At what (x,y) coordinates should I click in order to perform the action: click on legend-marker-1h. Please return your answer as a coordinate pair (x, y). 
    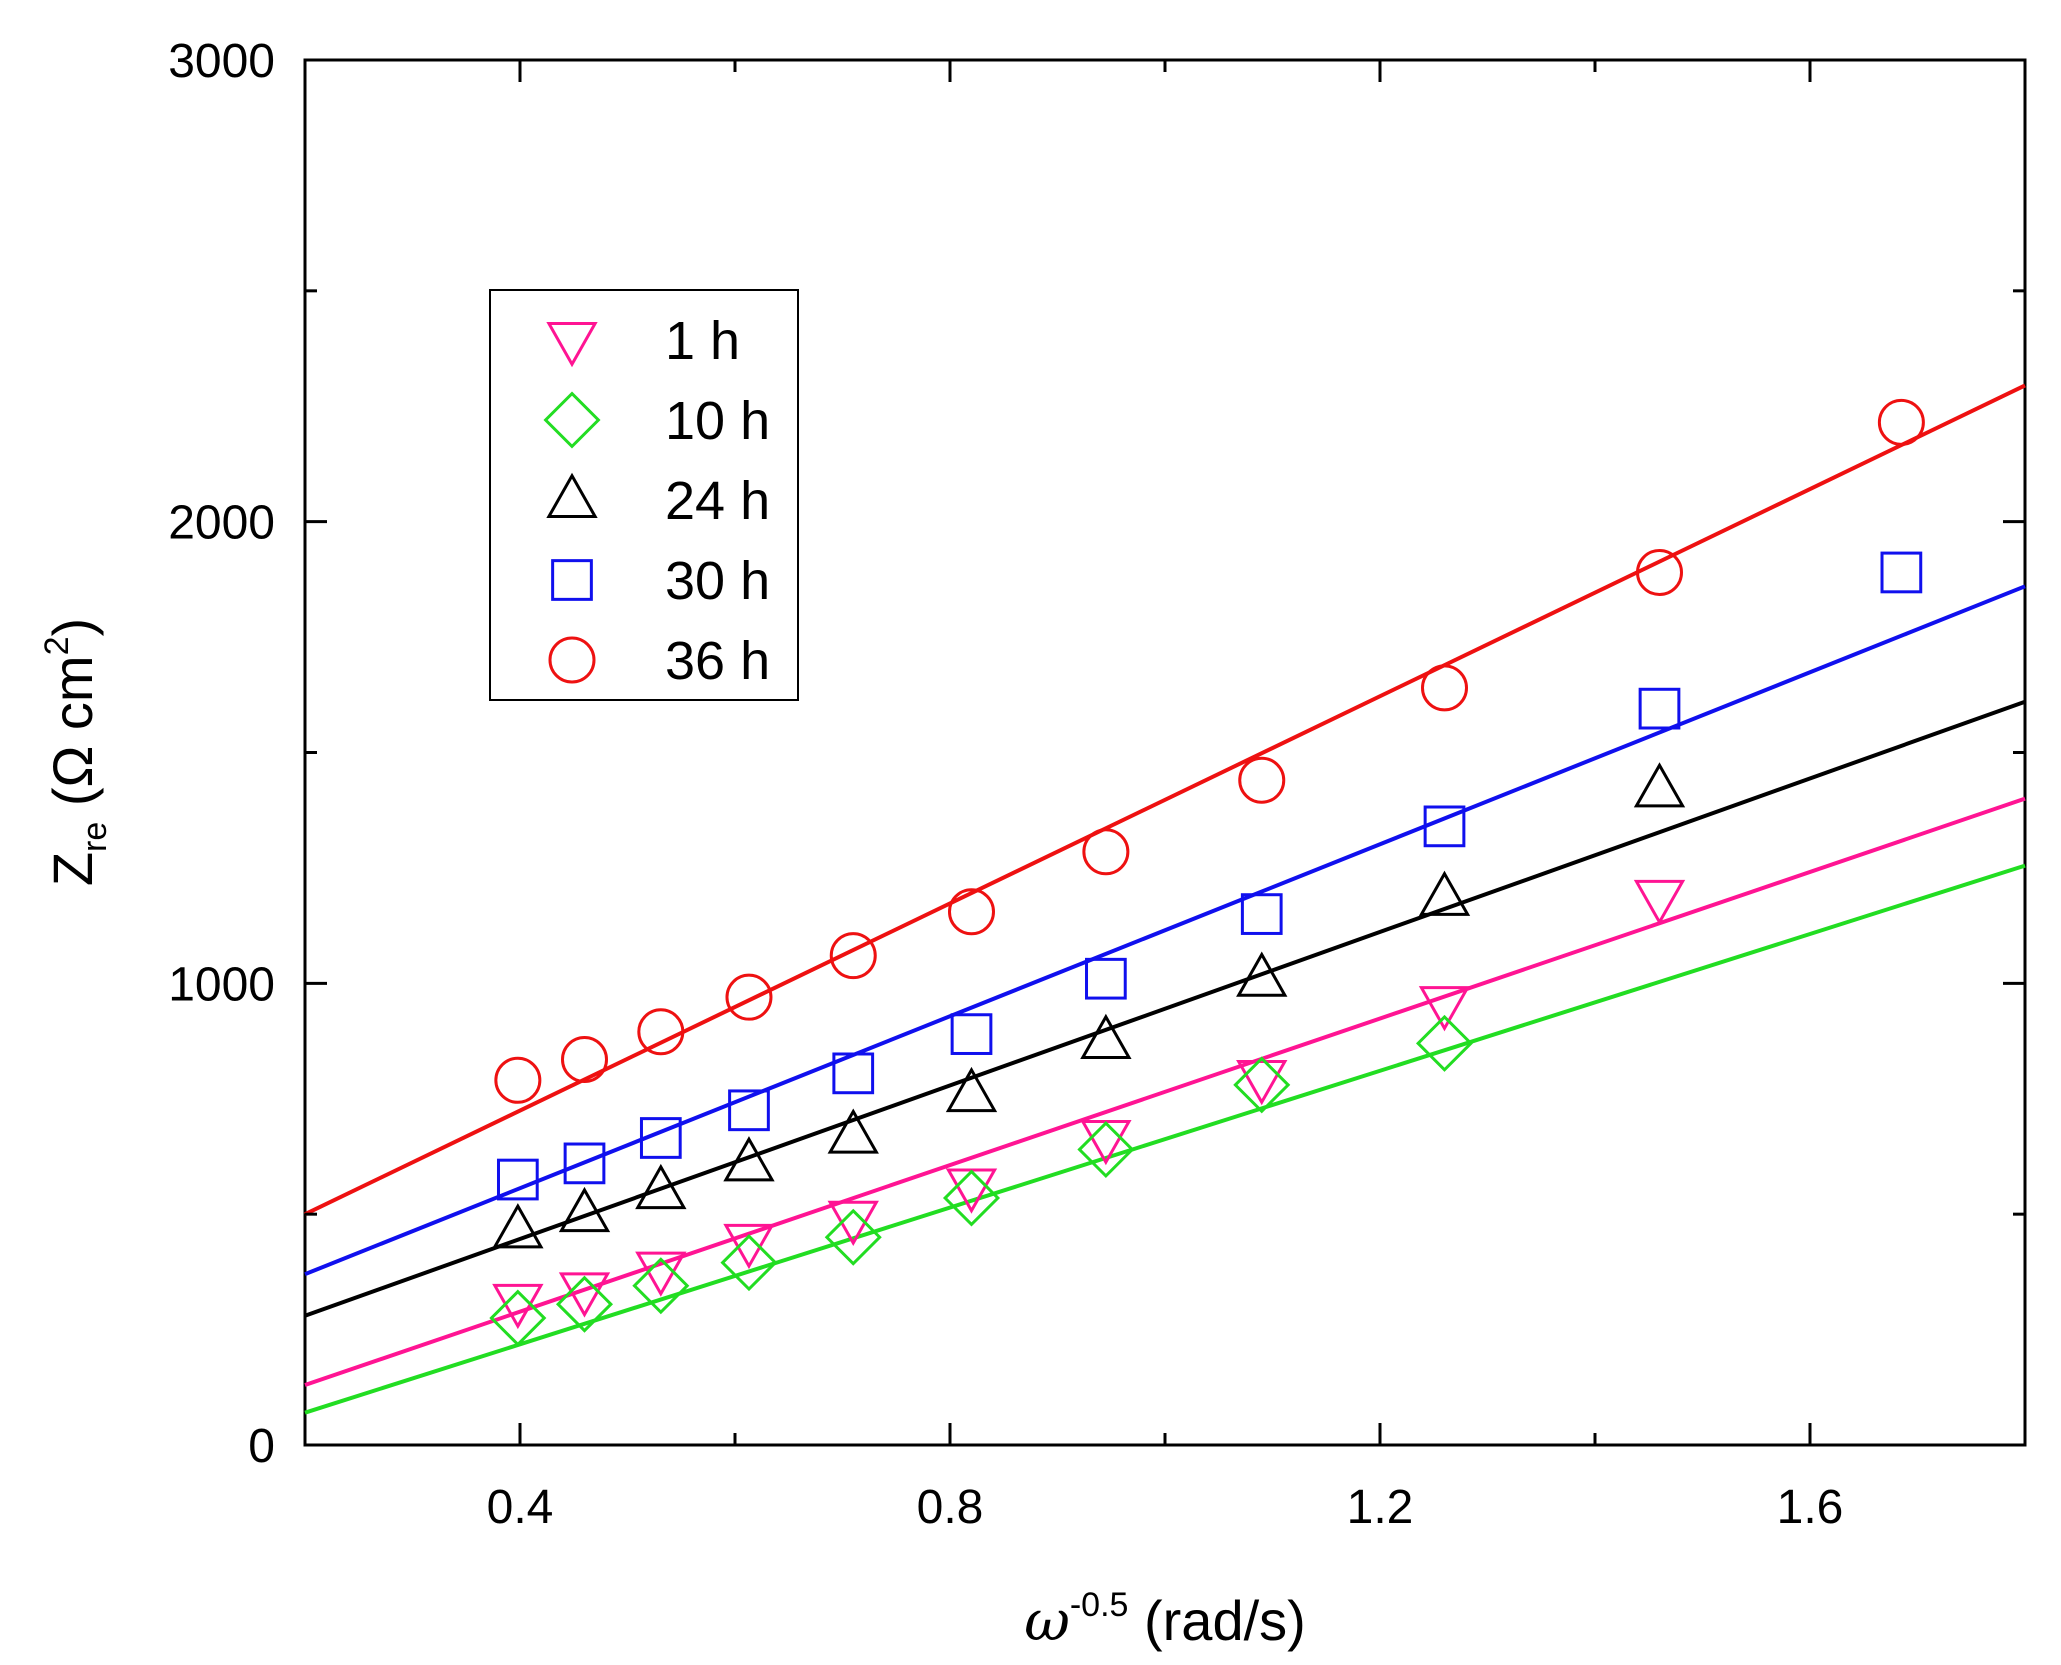
    Looking at the image, I should click on (572, 345).